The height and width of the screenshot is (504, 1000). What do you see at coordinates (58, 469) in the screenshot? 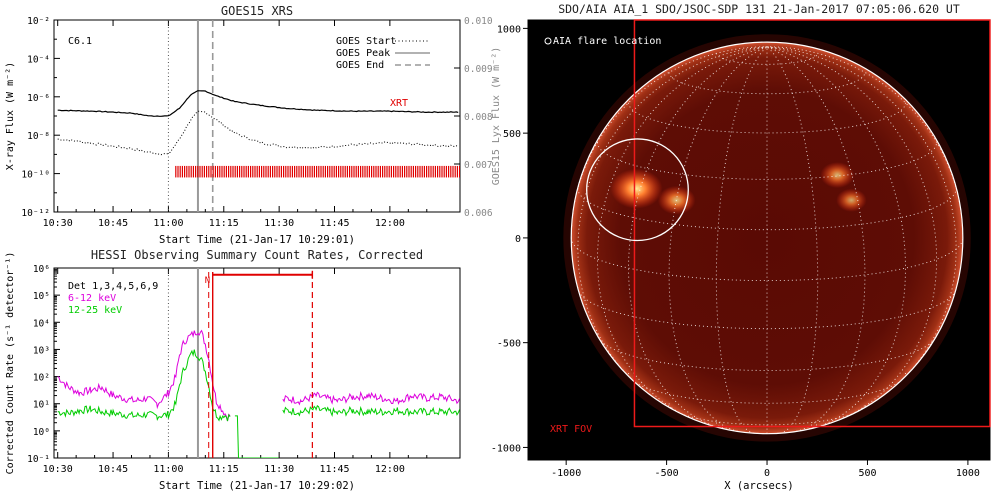
I see `hessi-x-tick-label: 10:30` at bounding box center [58, 469].